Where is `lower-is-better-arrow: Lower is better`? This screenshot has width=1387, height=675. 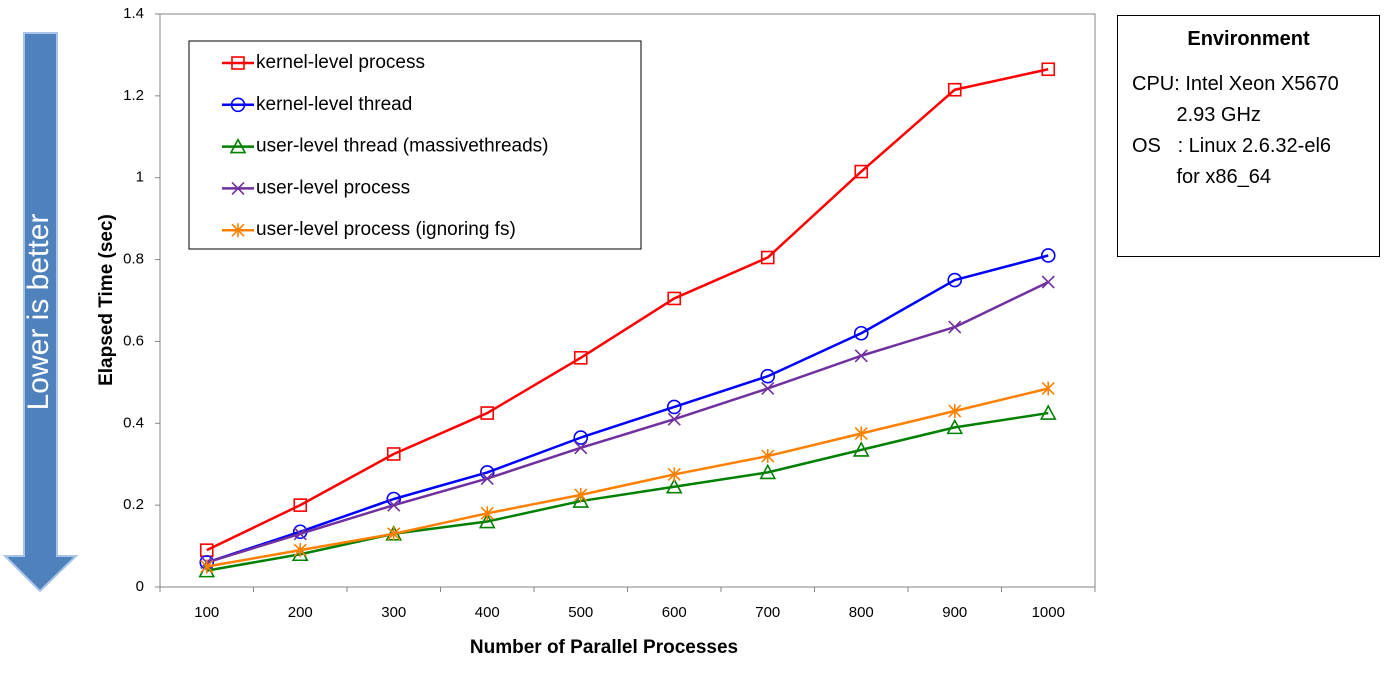 lower-is-better-arrow: Lower is better is located at coordinates (40, 312).